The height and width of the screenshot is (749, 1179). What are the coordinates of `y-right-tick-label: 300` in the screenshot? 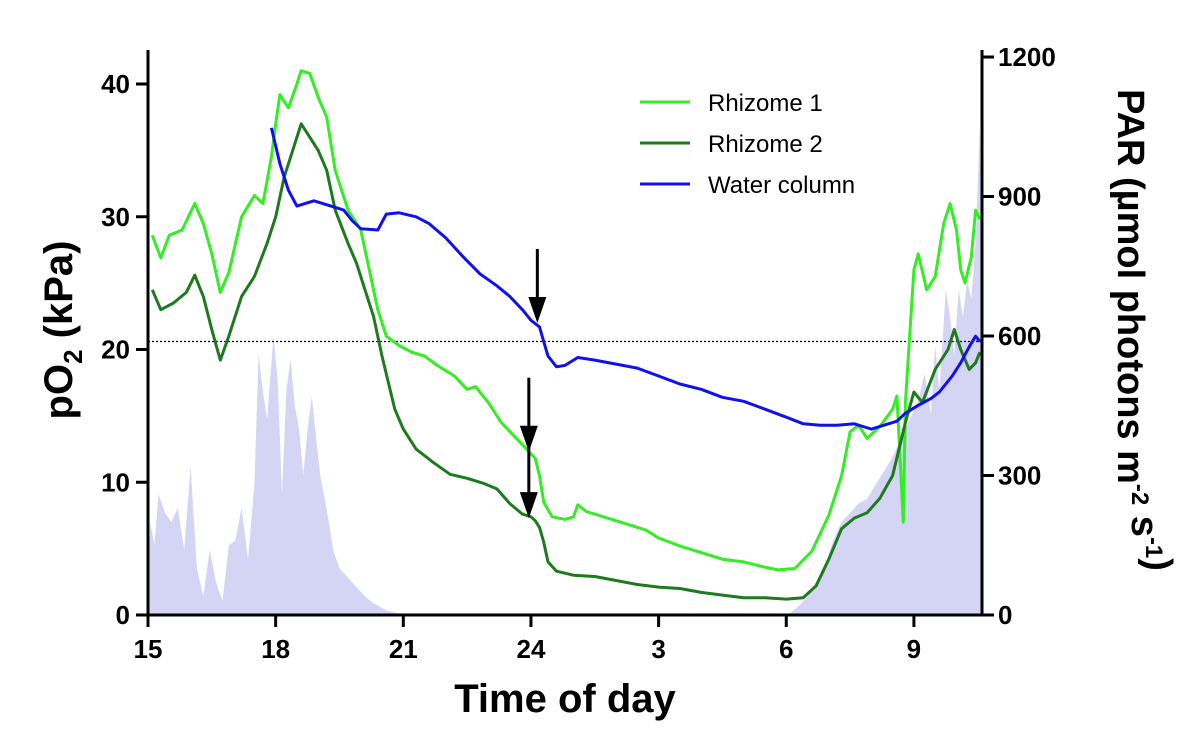 It's located at (1019, 476).